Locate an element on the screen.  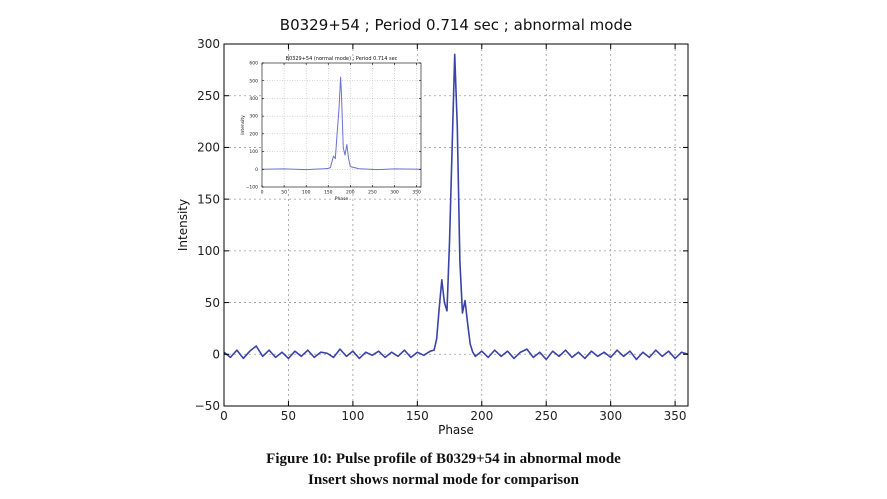
main-x-tick-label: 350 is located at coordinates (675, 416).